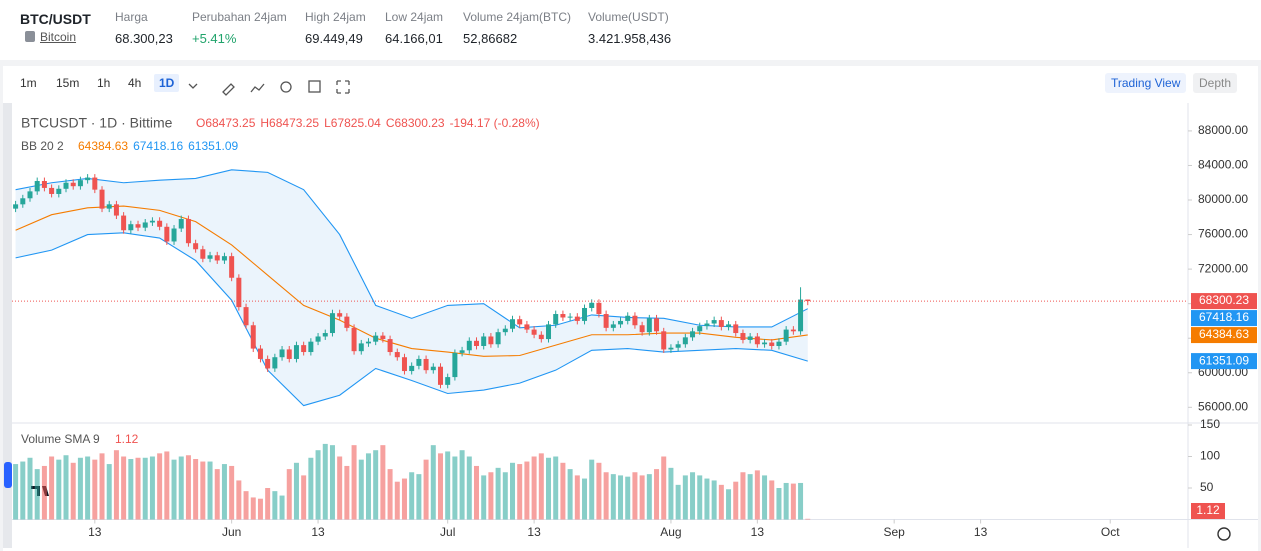  What do you see at coordinates (8, 475) in the screenshot?
I see `side-tab` at bounding box center [8, 475].